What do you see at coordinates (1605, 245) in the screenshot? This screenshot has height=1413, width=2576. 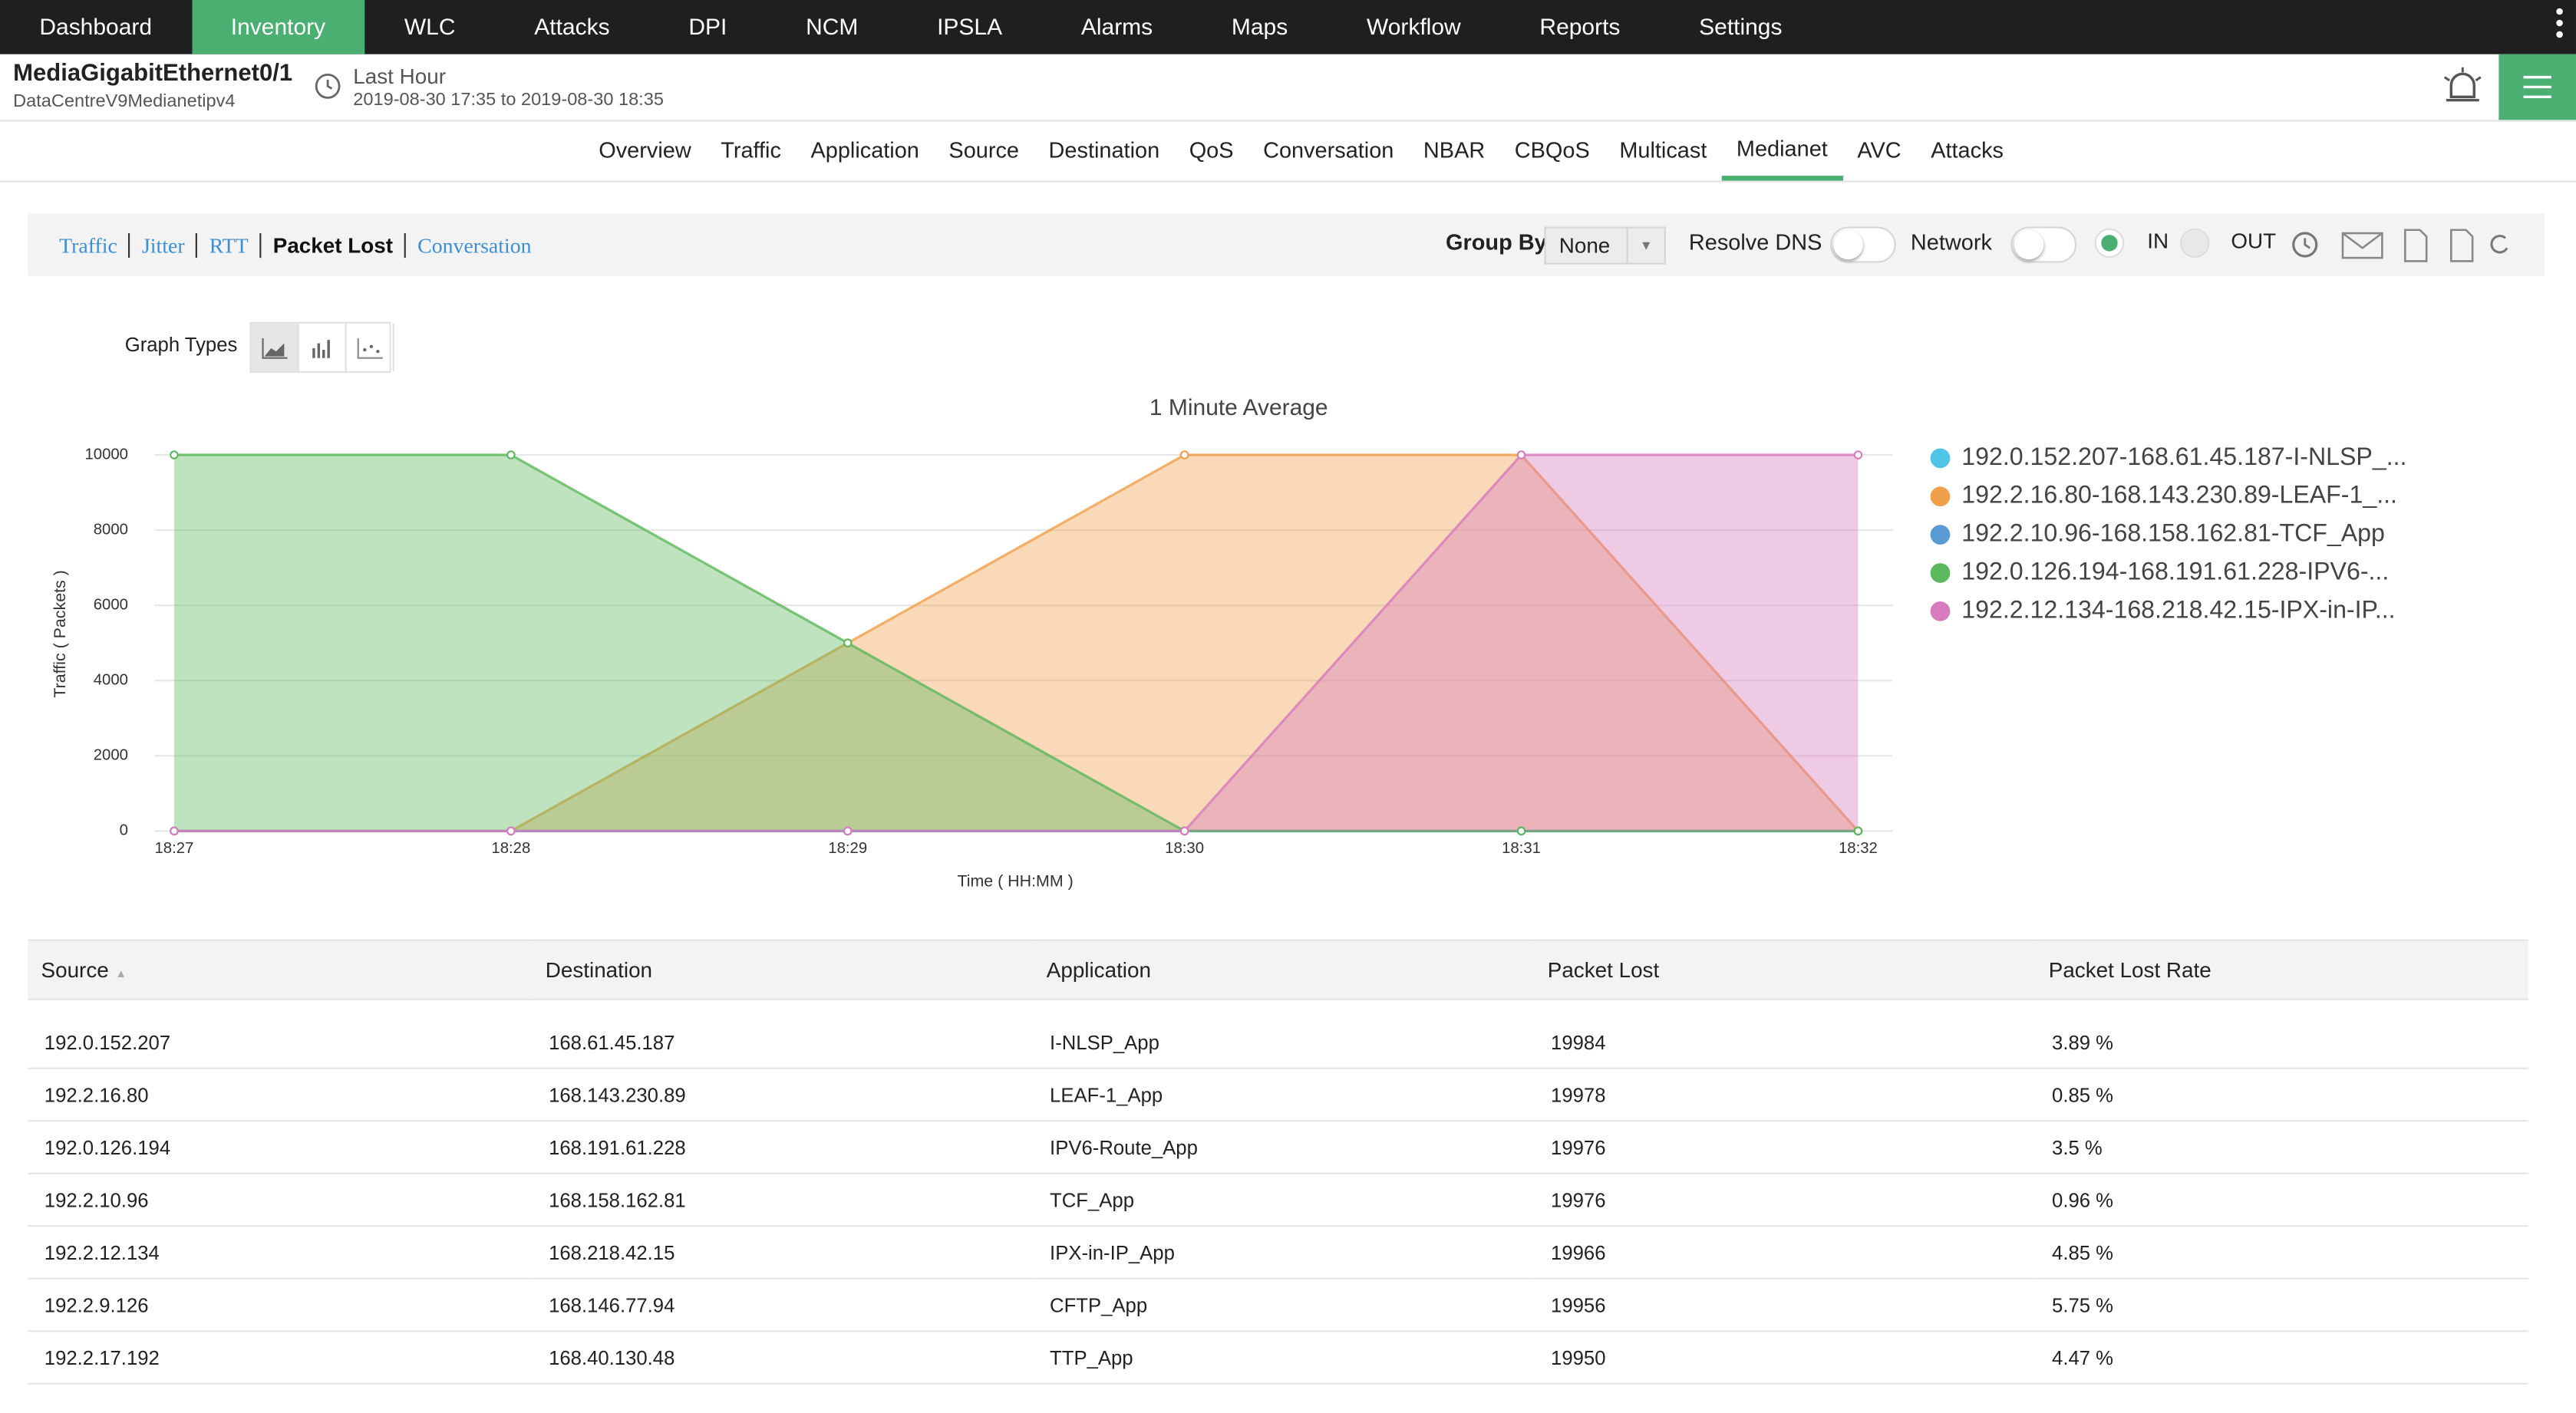 I see `group-by-select: None ▼` at bounding box center [1605, 245].